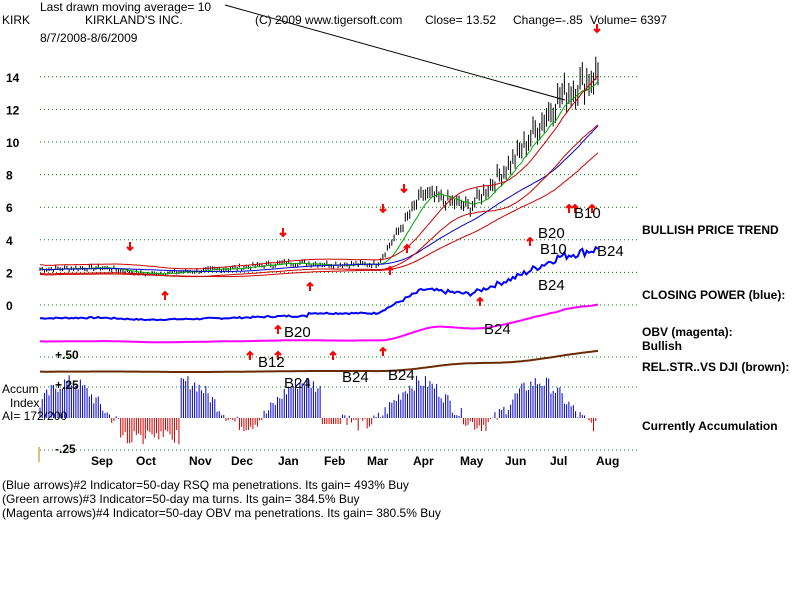 The width and height of the screenshot is (800, 600). What do you see at coordinates (710, 230) in the screenshot?
I see `price-trend-label: BULLISH PRICE TREND` at bounding box center [710, 230].